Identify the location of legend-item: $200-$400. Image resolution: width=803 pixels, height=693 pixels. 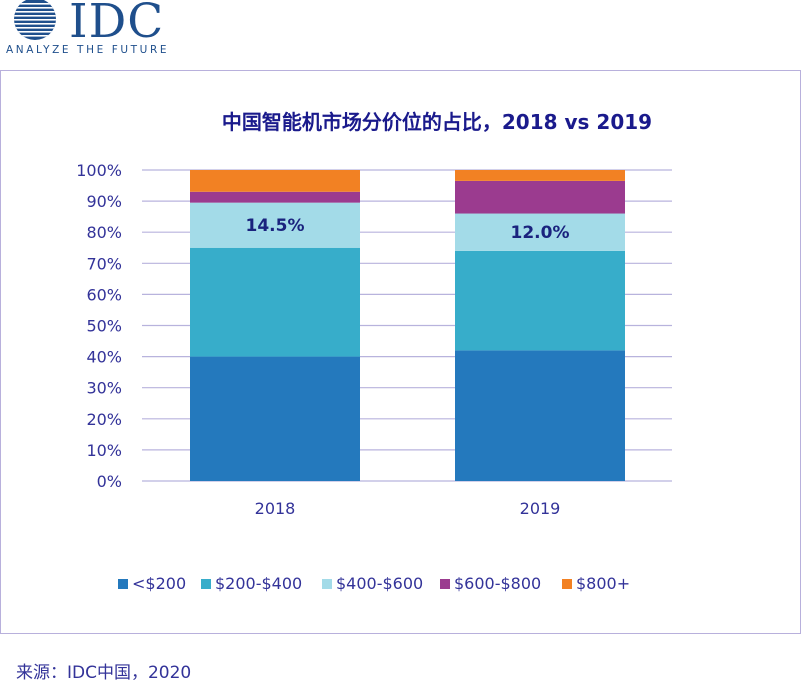
(251, 583).